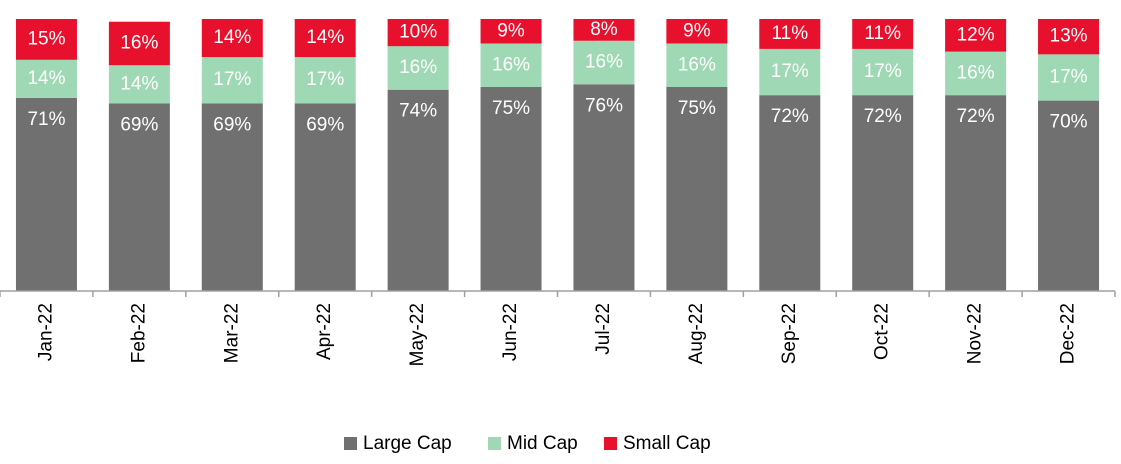 The image size is (1121, 464). I want to click on tick-label: Mar-22, so click(231, 333).